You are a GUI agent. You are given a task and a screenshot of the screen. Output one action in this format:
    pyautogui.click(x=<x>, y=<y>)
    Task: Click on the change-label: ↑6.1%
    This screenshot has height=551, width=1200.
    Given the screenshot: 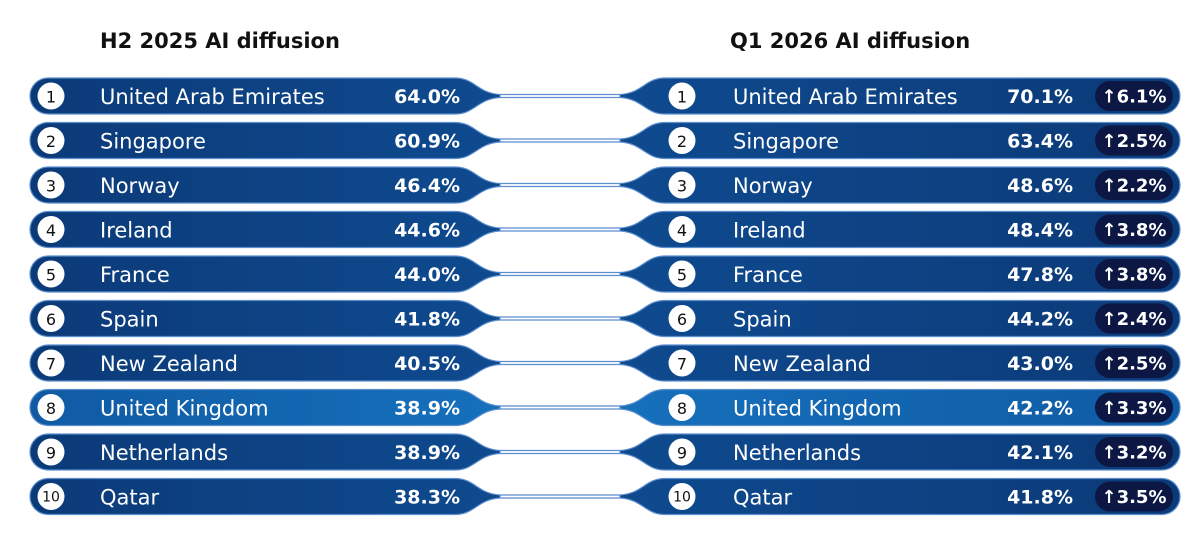 What is the action you would take?
    pyautogui.click(x=1133, y=97)
    